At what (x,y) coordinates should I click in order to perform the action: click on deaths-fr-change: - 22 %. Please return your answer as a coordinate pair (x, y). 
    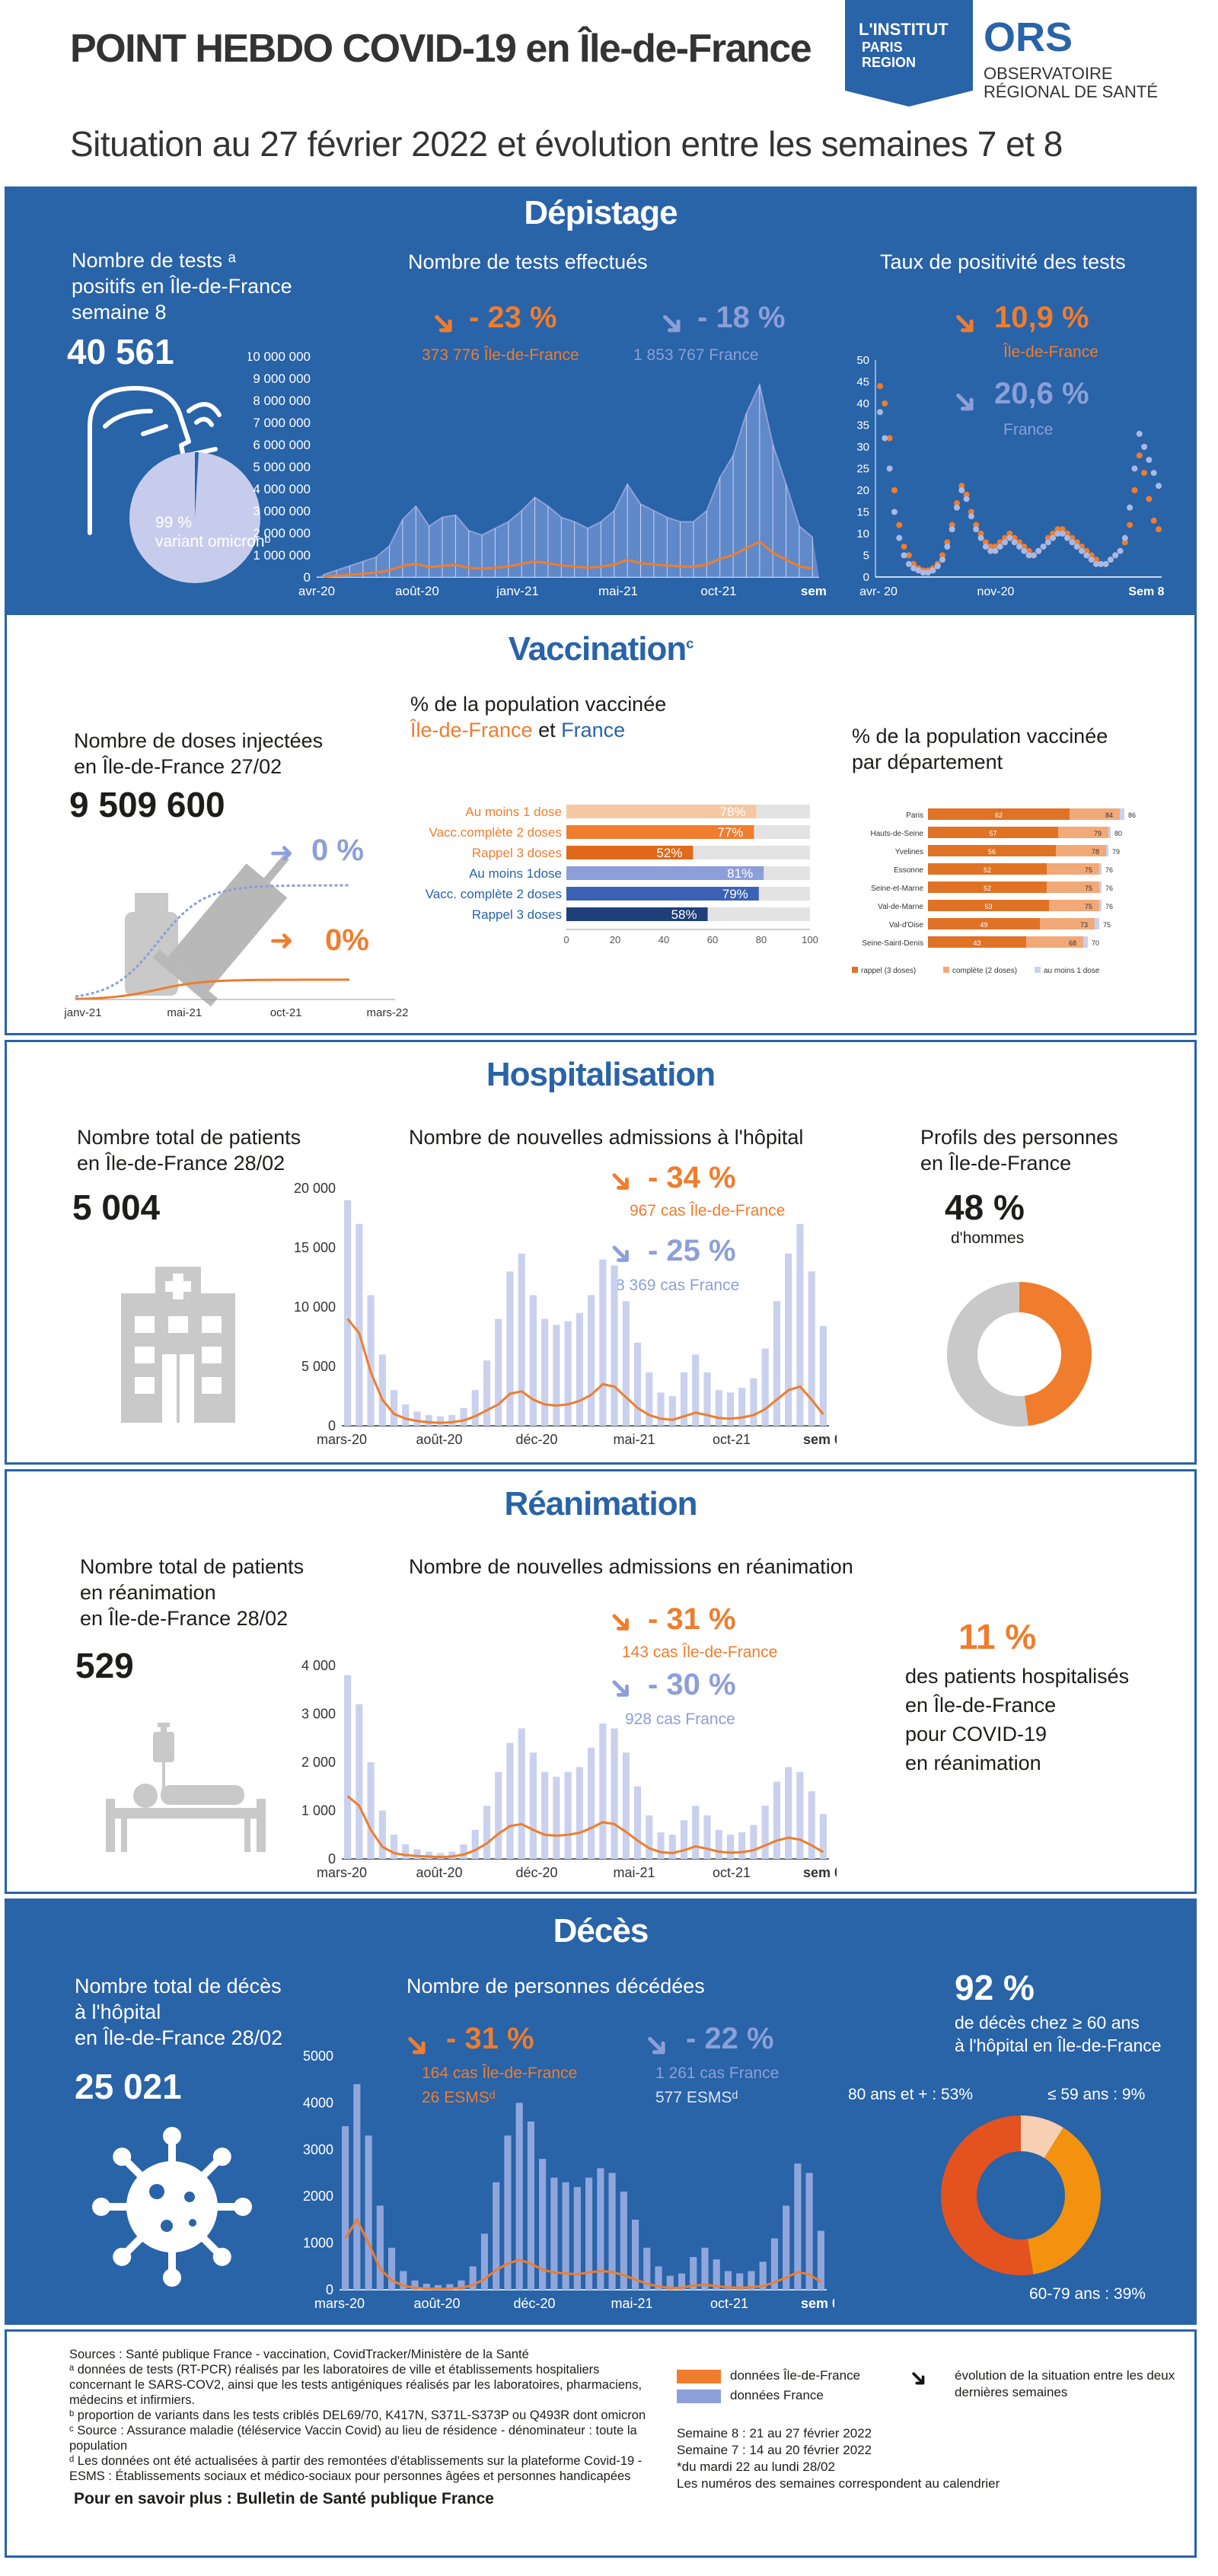
    Looking at the image, I should click on (730, 2038).